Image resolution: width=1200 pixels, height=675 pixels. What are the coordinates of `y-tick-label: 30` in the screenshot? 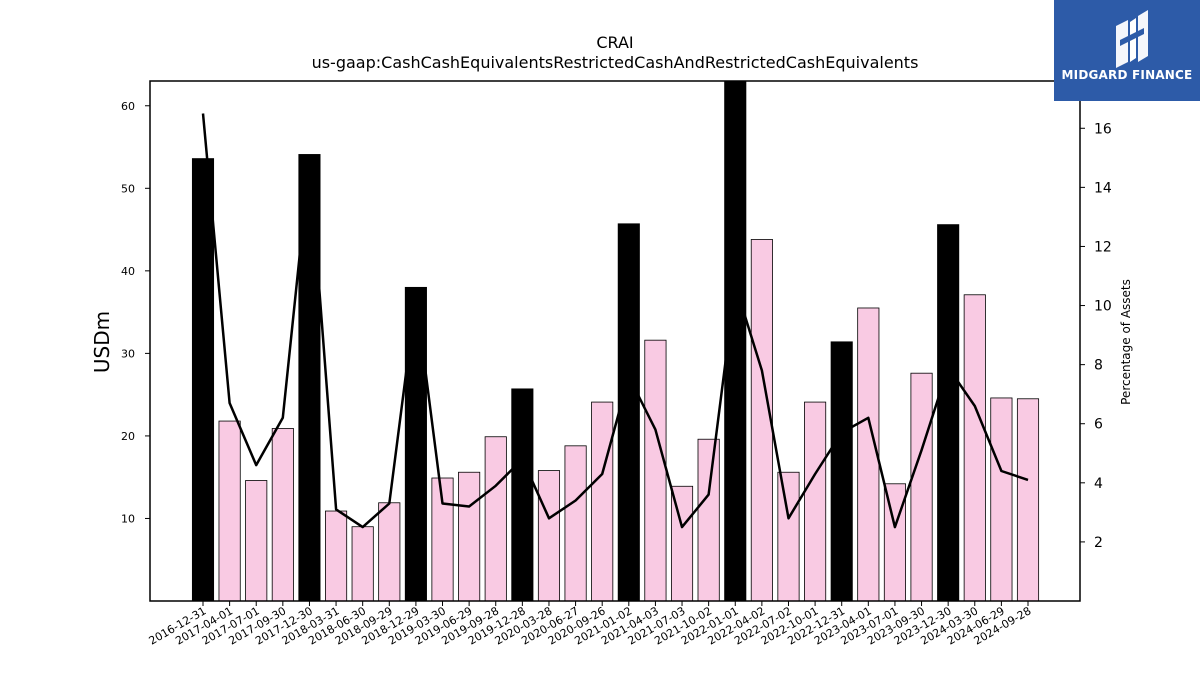 It's located at (128, 353).